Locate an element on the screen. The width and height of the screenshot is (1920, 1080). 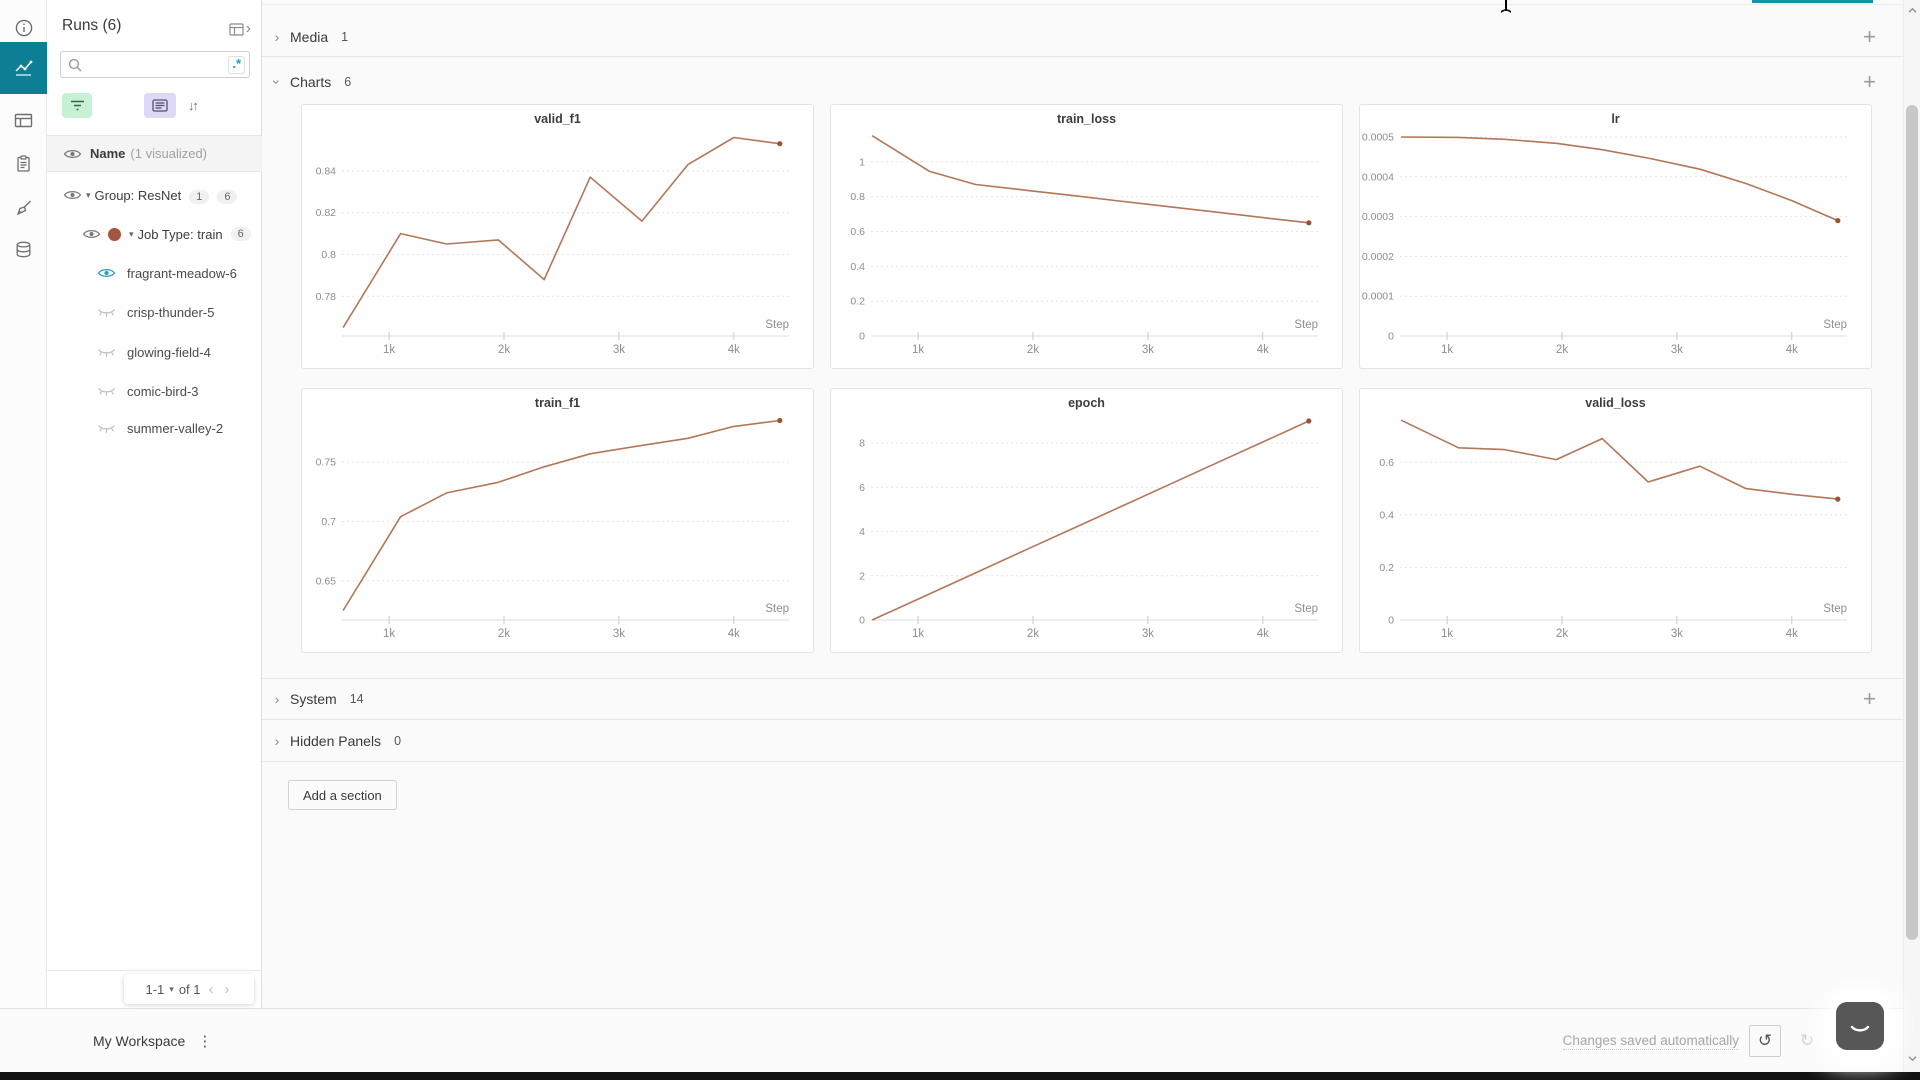
name-column-label: Name is located at coordinates (108, 153).